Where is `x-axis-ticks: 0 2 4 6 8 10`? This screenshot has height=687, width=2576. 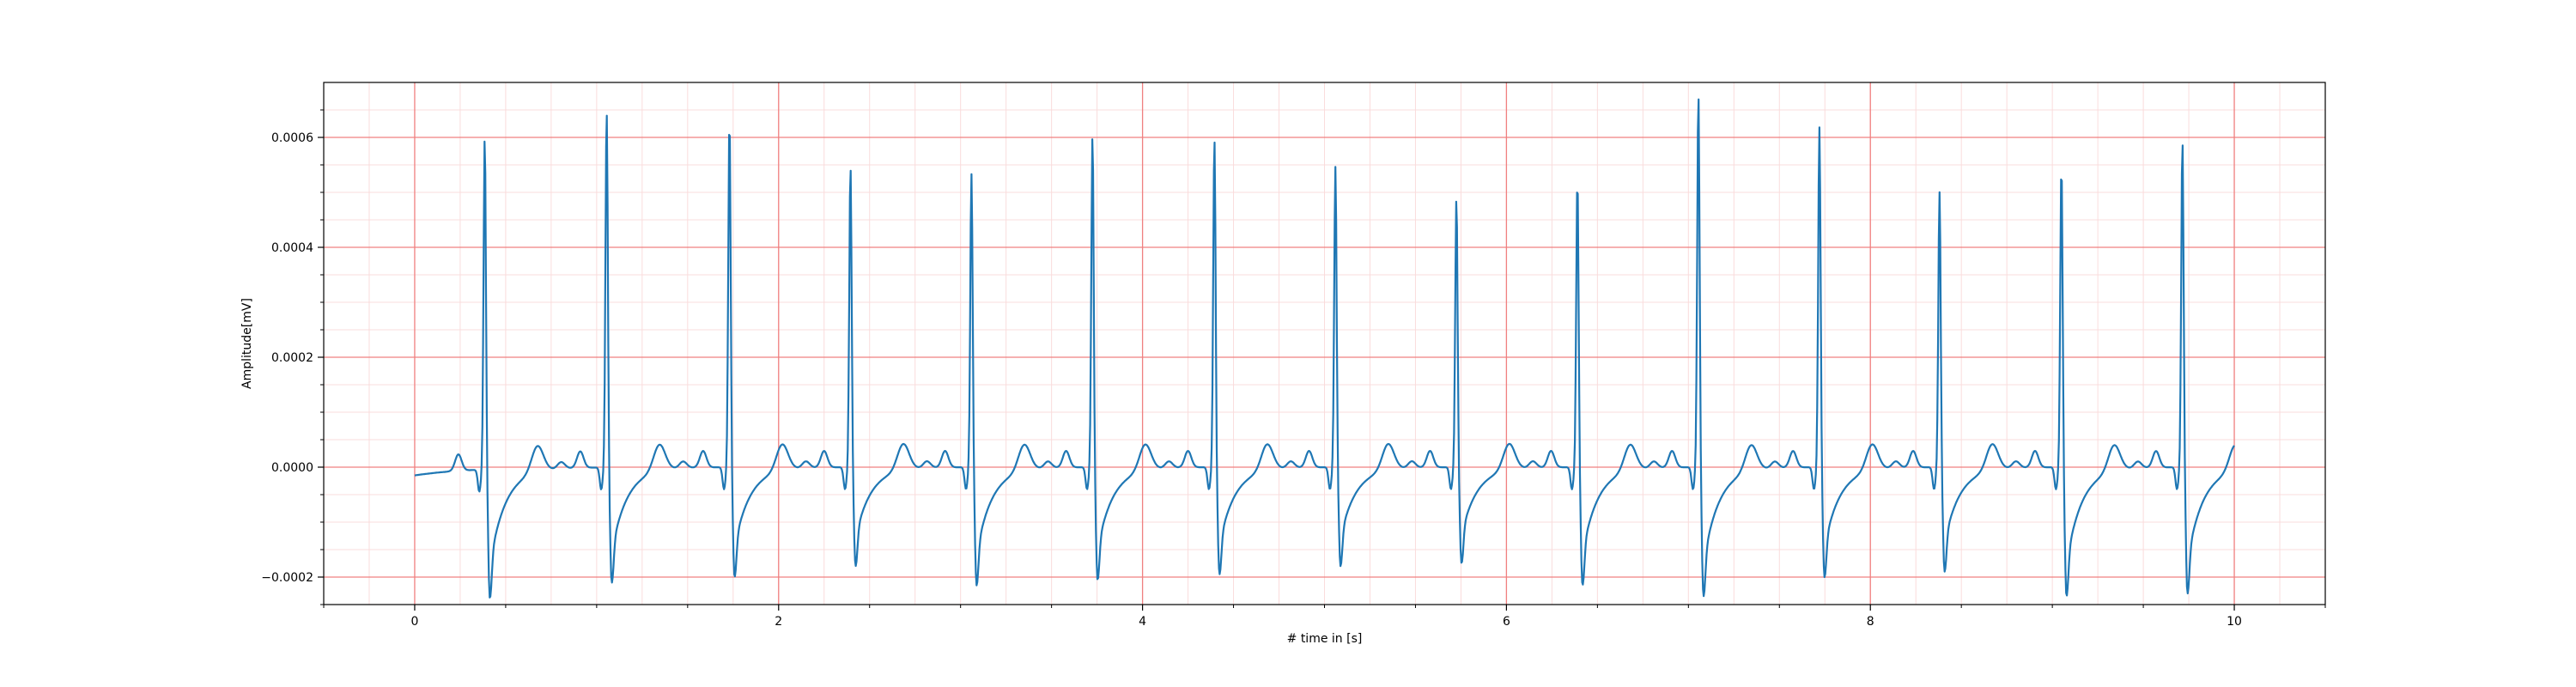
x-axis-ticks: 0 2 4 6 8 10 is located at coordinates (1324, 617).